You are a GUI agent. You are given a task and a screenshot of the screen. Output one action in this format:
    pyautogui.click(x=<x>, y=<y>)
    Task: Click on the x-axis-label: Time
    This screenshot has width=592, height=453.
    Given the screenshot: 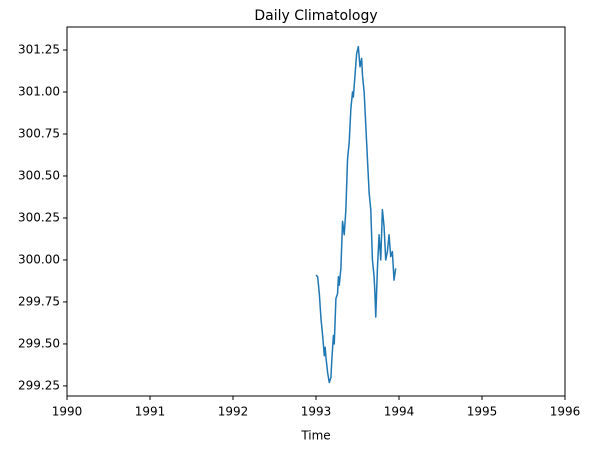 What is the action you would take?
    pyautogui.click(x=315, y=436)
    